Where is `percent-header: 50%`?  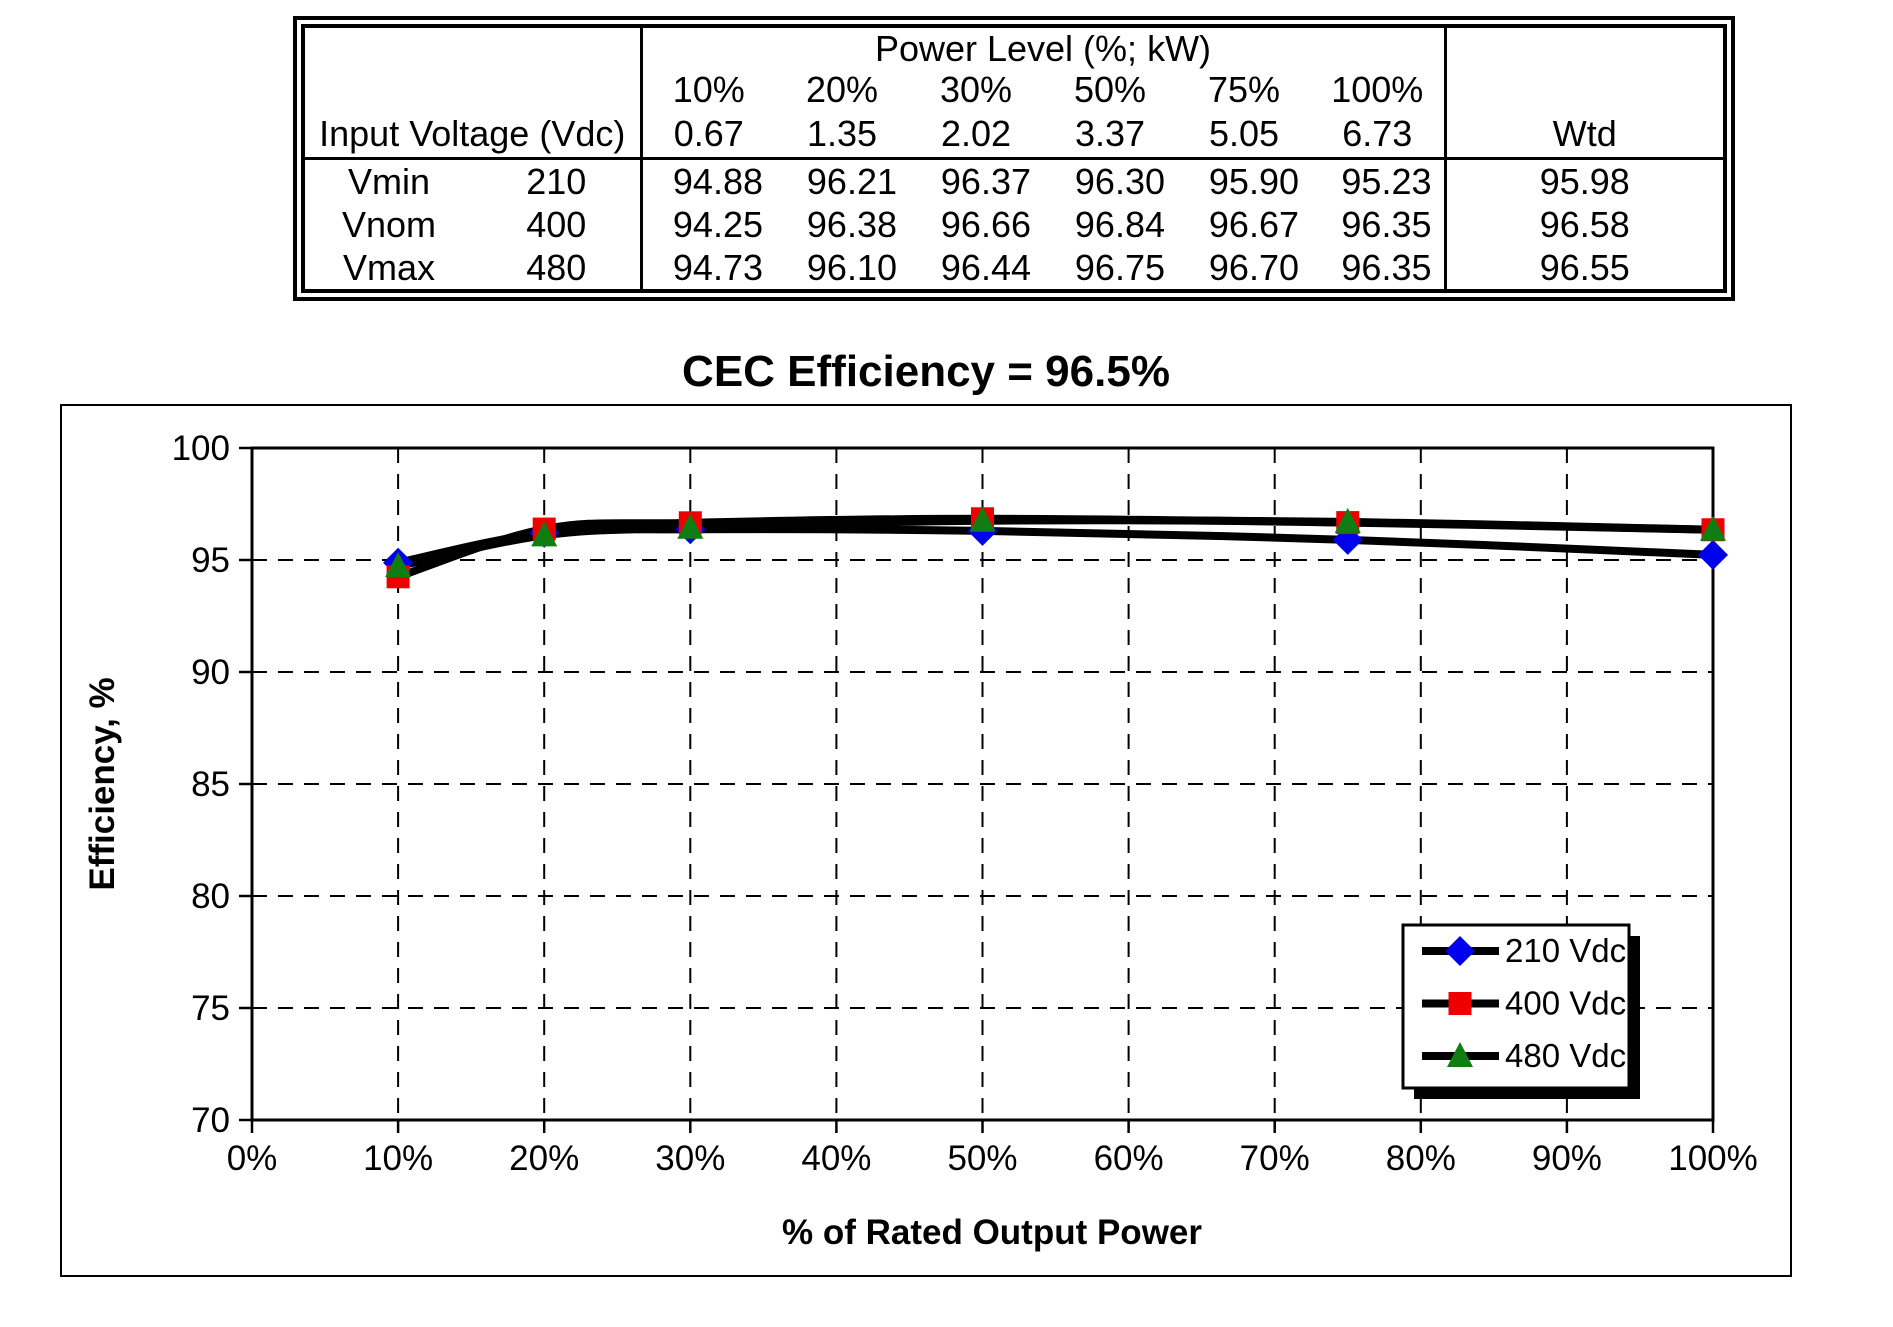
percent-header: 50% is located at coordinates (1110, 89).